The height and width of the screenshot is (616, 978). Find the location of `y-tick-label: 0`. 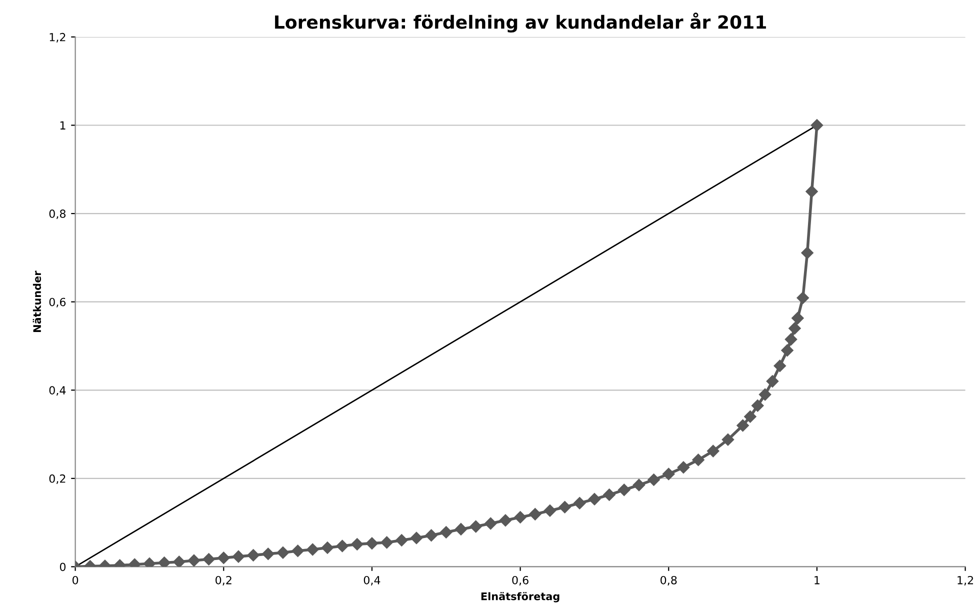

y-tick-label: 0 is located at coordinates (63, 567).